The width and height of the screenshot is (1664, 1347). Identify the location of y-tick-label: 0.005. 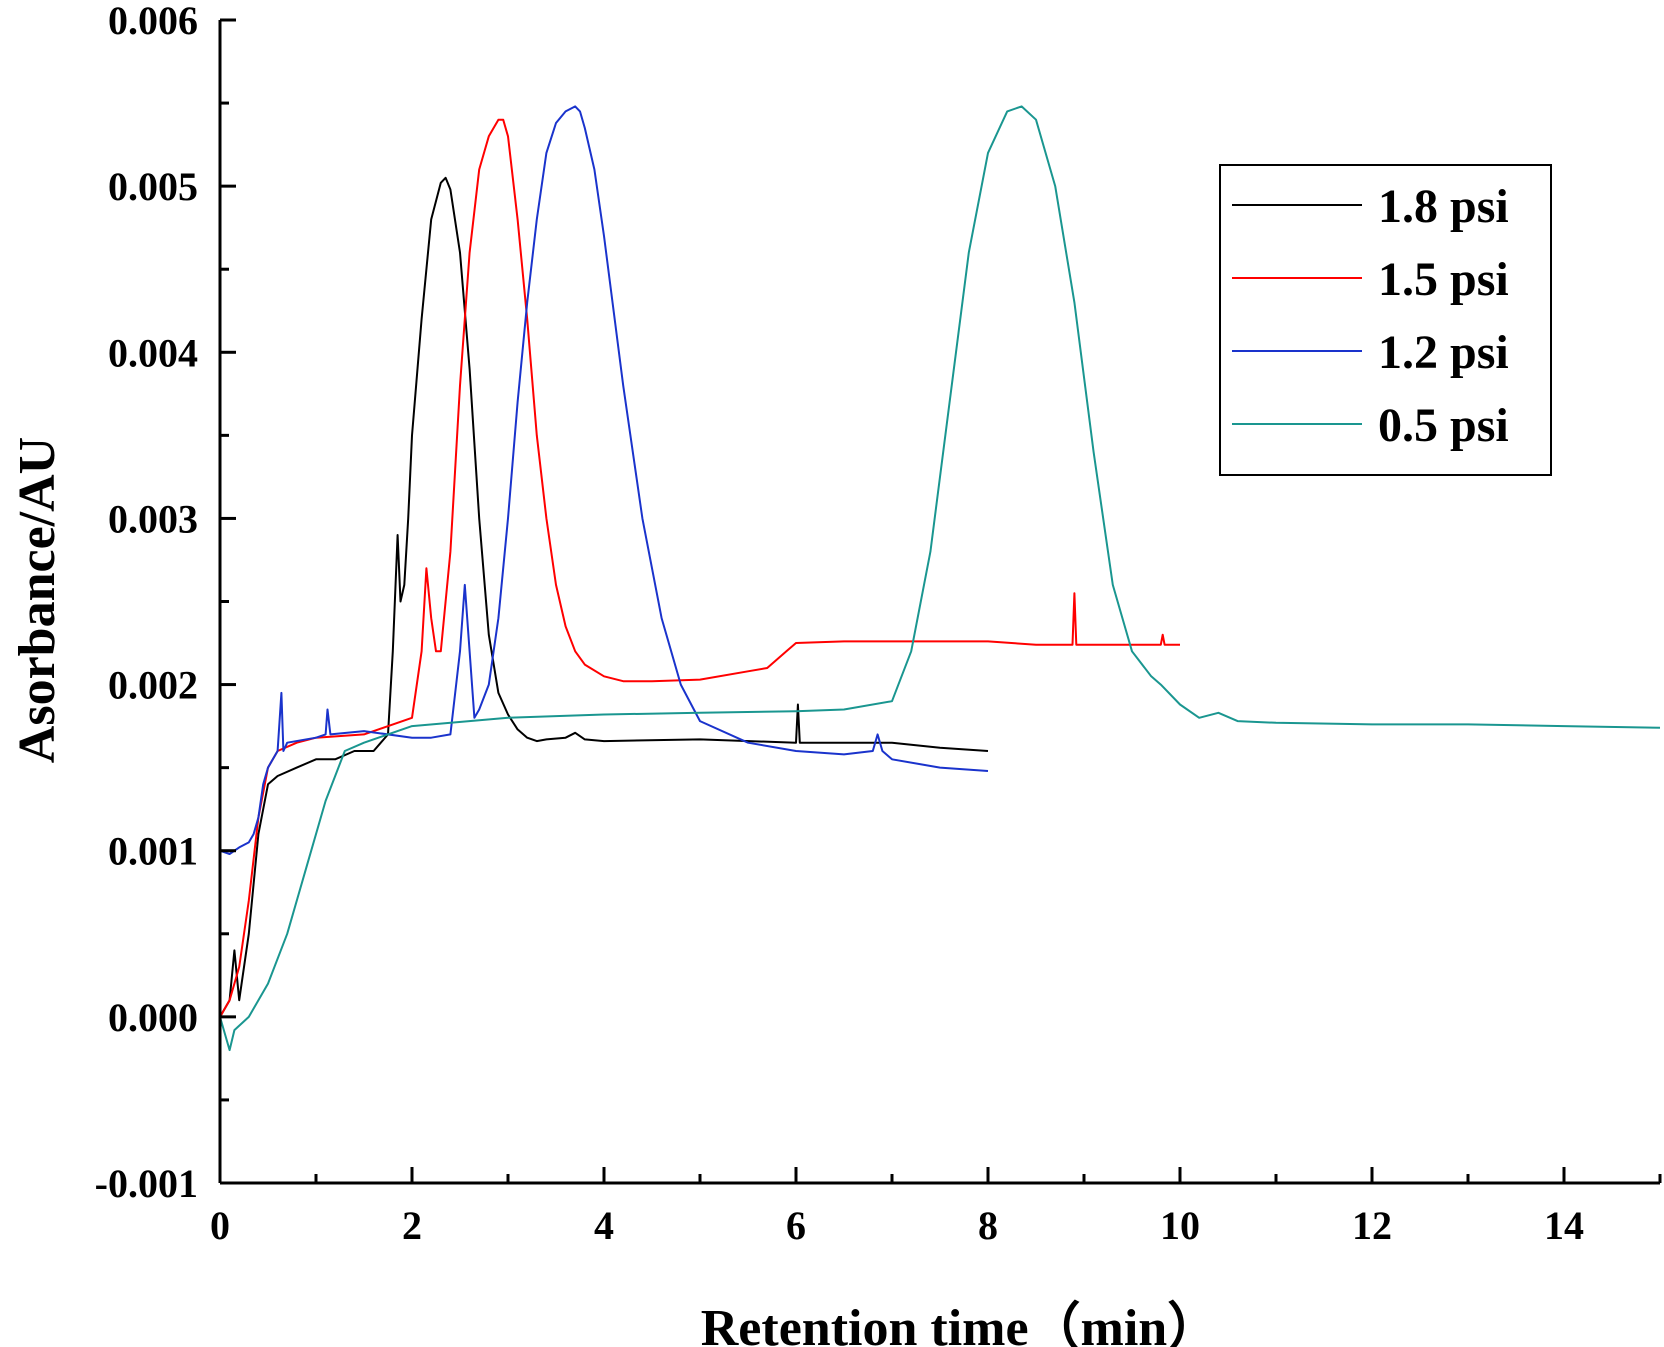
(153, 186).